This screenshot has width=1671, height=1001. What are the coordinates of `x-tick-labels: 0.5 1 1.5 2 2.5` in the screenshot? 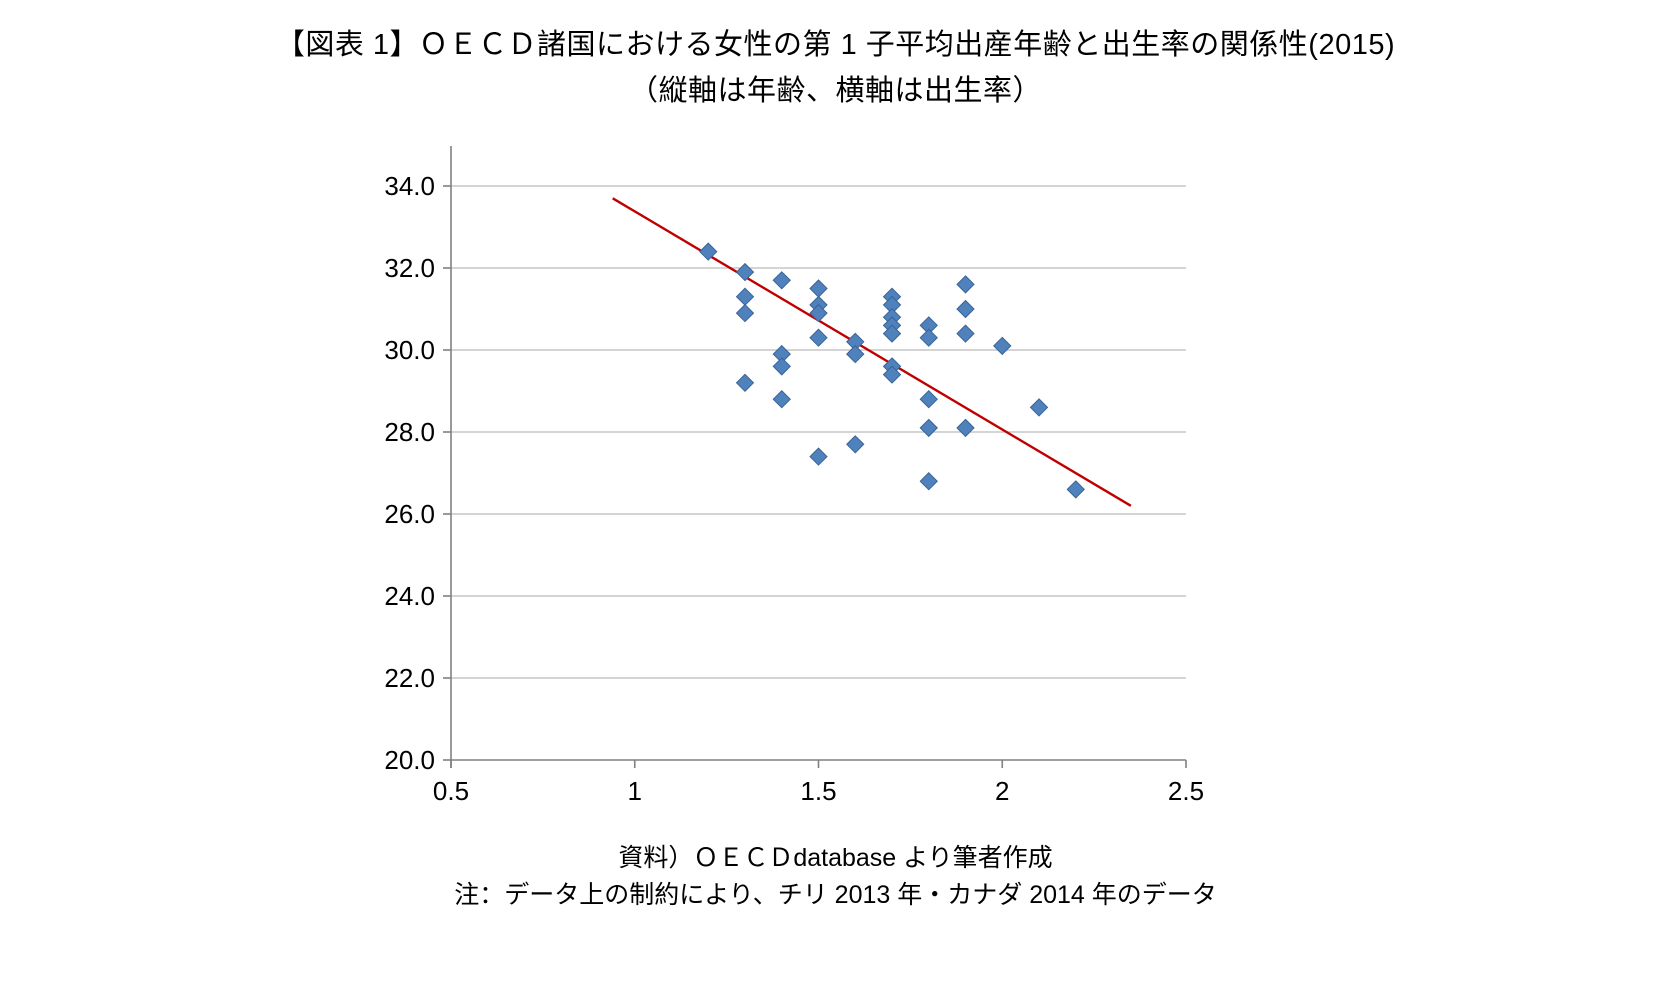 It's located at (818, 791).